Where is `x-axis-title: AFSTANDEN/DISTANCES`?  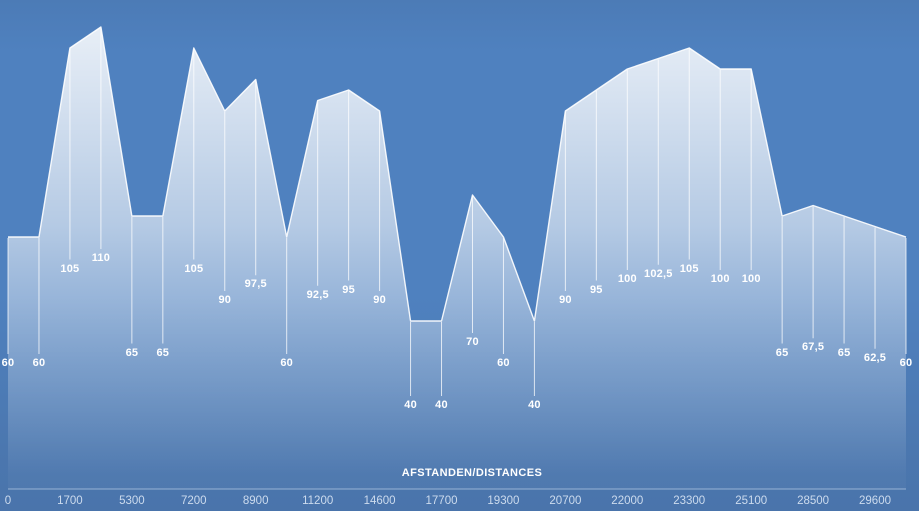
x-axis-title: AFSTANDEN/DISTANCES is located at coordinates (472, 473).